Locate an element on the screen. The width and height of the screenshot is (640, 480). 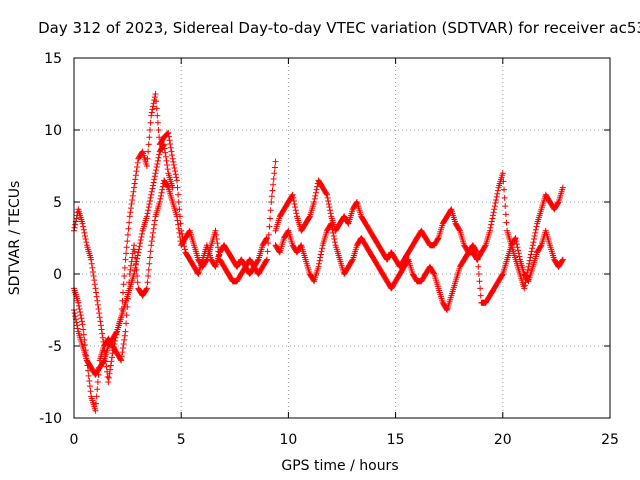
x-axis-label: GPS time / hours is located at coordinates (339, 466).